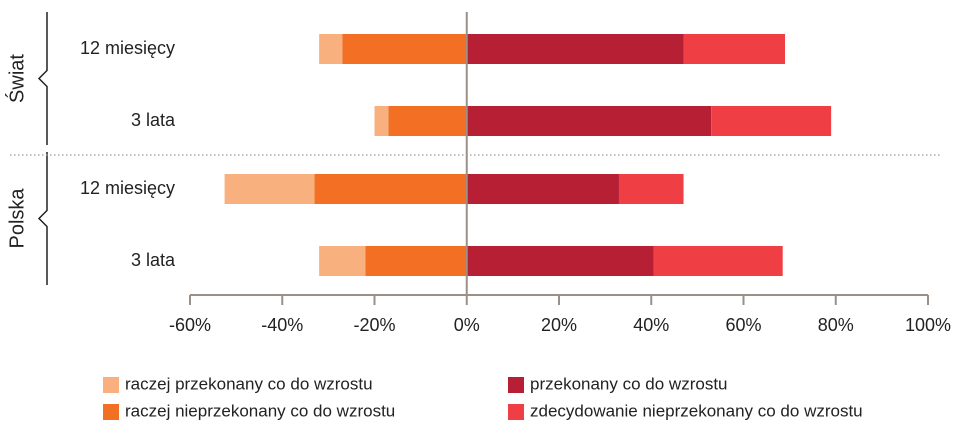 This screenshot has height=426, width=956. What do you see at coordinates (374, 325) in the screenshot?
I see `x-tick-label: -20%` at bounding box center [374, 325].